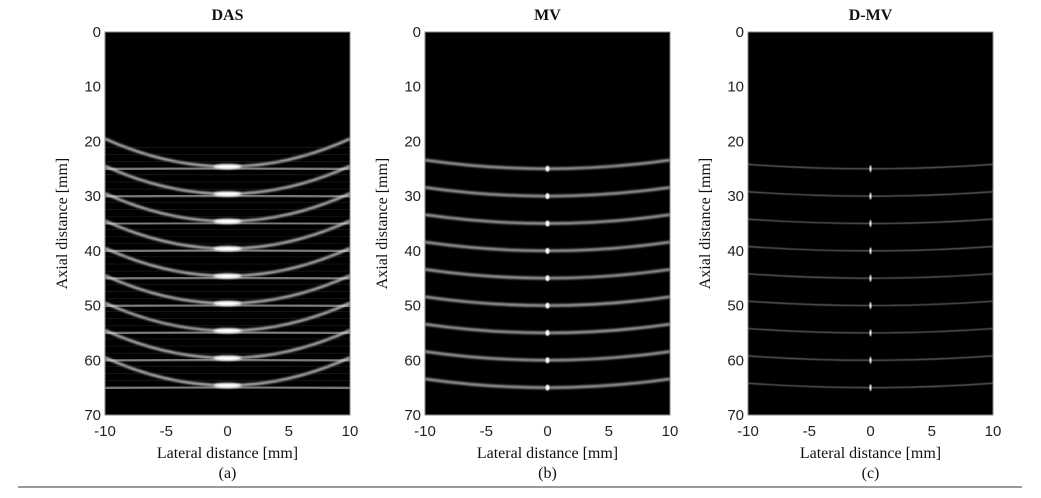 The width and height of the screenshot is (1041, 498). What do you see at coordinates (871, 473) in the screenshot?
I see `panel-caption: (c)` at bounding box center [871, 473].